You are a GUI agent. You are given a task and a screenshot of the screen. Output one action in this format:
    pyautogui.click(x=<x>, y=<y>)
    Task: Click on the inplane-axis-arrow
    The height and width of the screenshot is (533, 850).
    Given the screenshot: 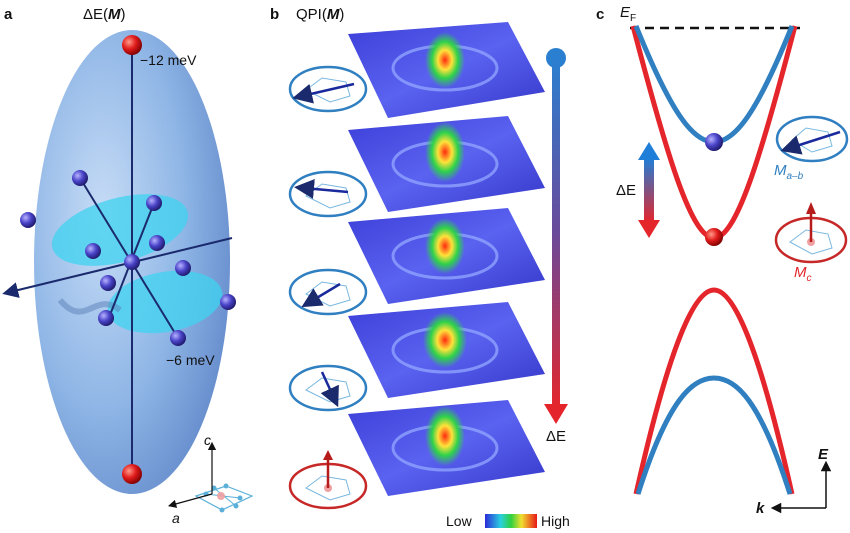 What is the action you would take?
    pyautogui.click(x=117, y=267)
    